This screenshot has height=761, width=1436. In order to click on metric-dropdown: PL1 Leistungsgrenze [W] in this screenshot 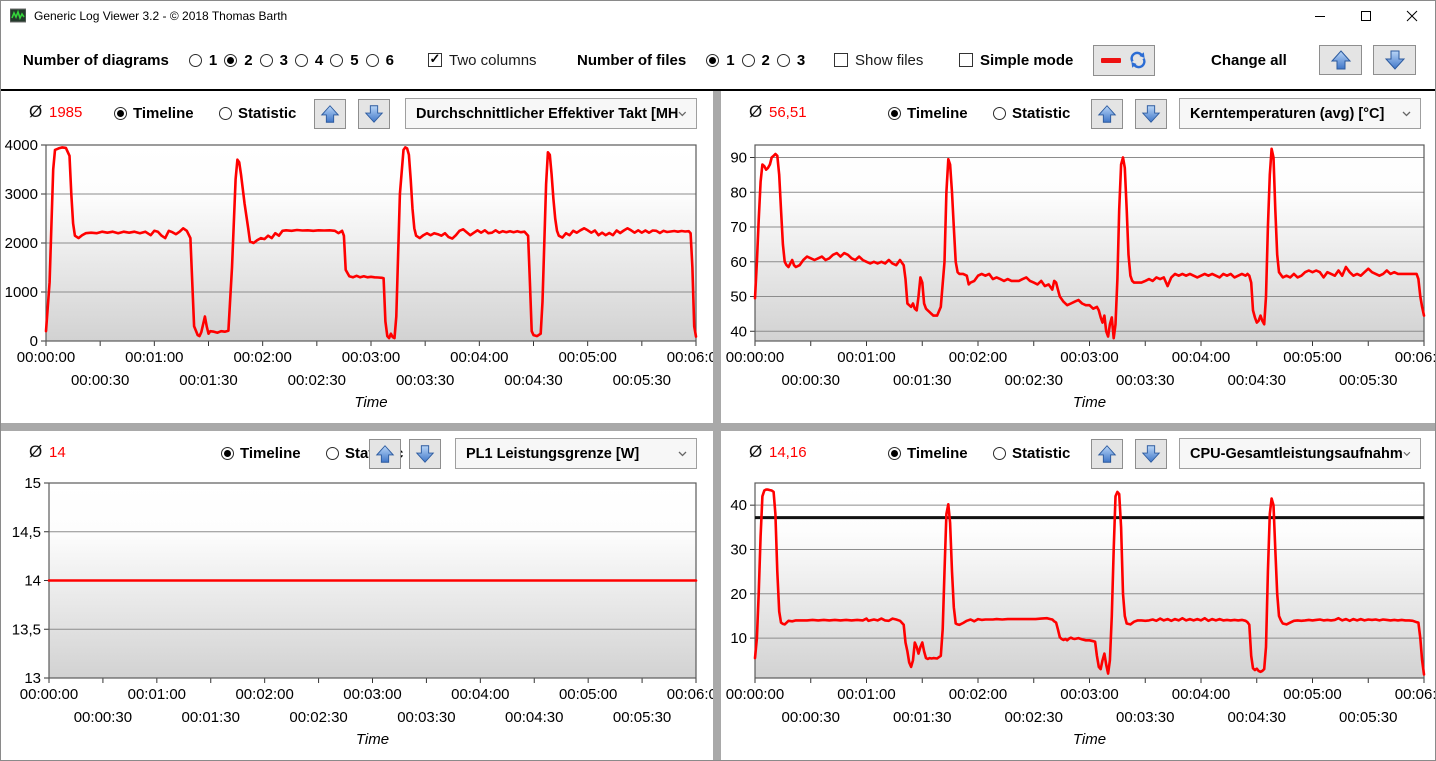, I will do `click(576, 453)`.